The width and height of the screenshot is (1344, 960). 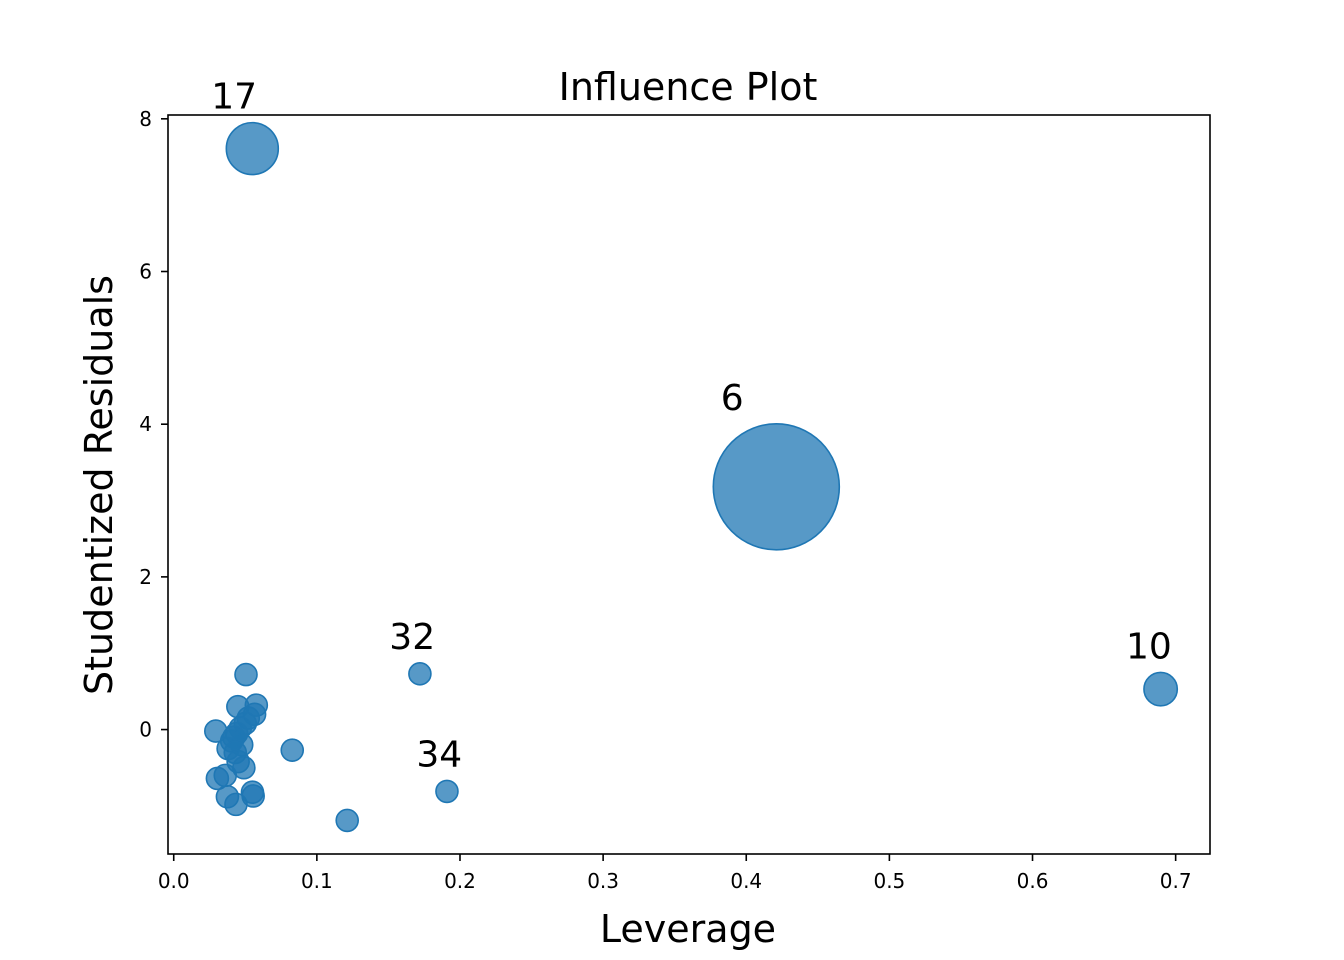 I want to click on x-axis-ticks: 0.0 0.1 0.2 0.3 0.4 0.5 0.6 0.7, so click(x=675, y=873).